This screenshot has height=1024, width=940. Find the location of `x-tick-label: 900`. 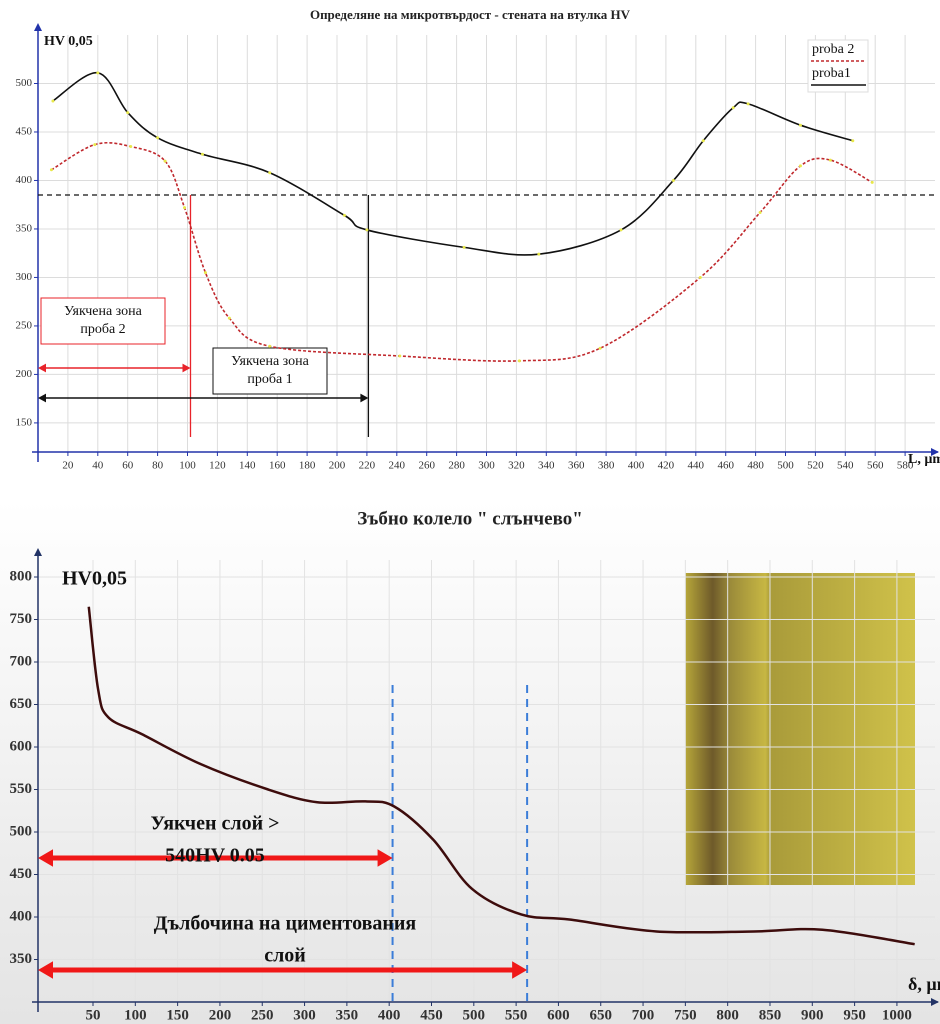

x-tick-label: 900 is located at coordinates (812, 1015).